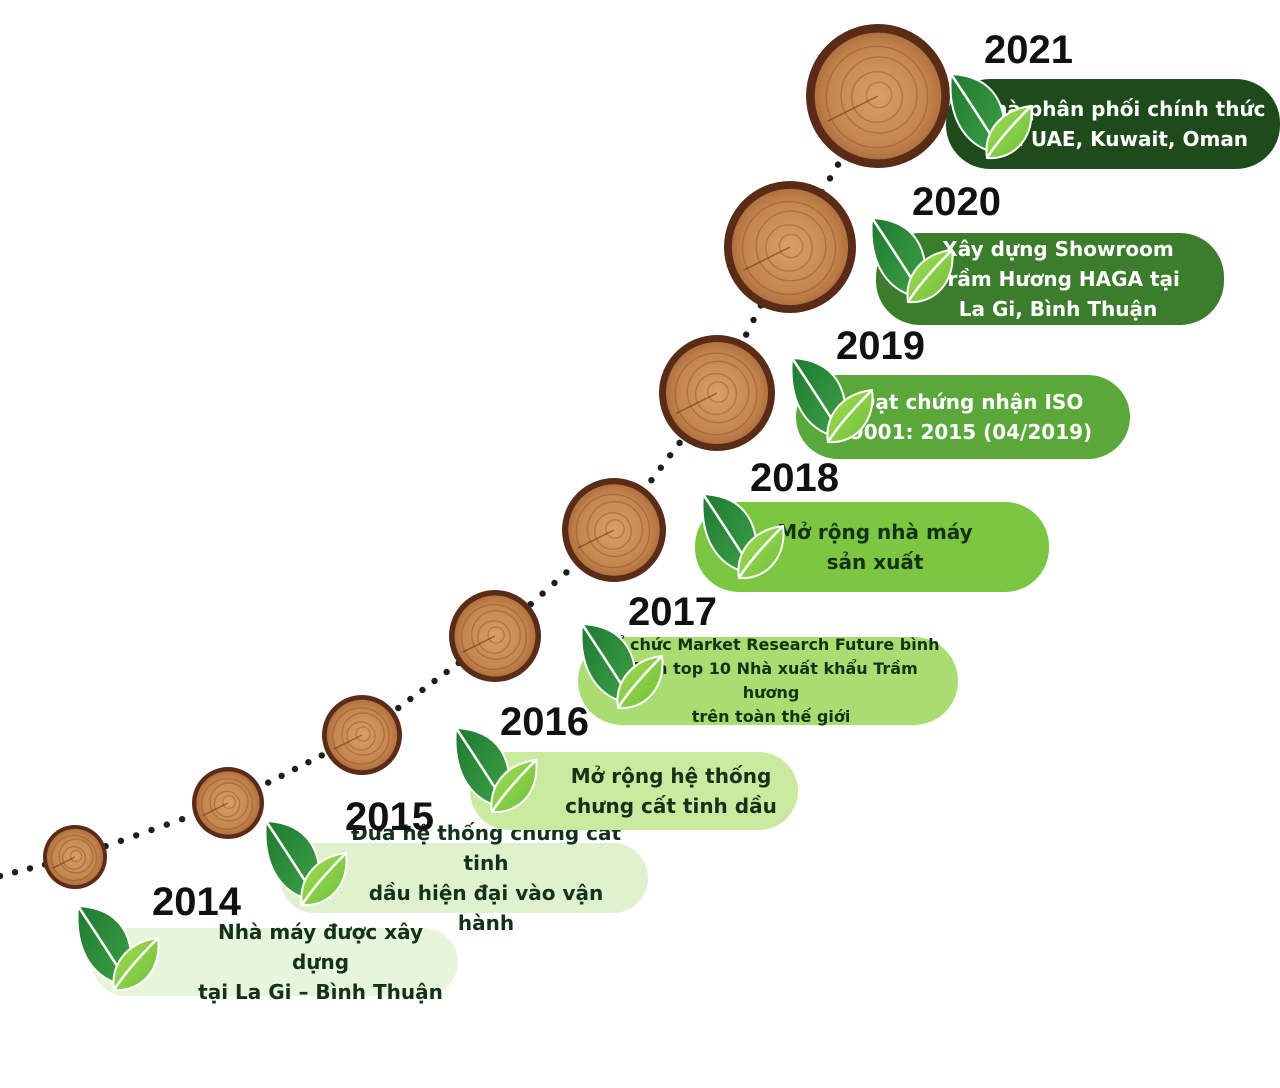  Describe the element at coordinates (794, 478) in the screenshot. I see `milestone-year: 2018` at that location.